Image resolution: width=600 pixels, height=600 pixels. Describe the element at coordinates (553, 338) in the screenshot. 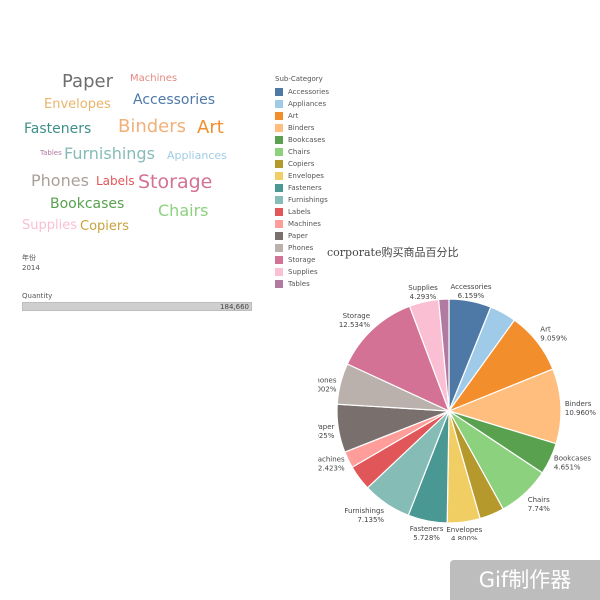

I see `slice-percent-label: 9.059%` at that location.